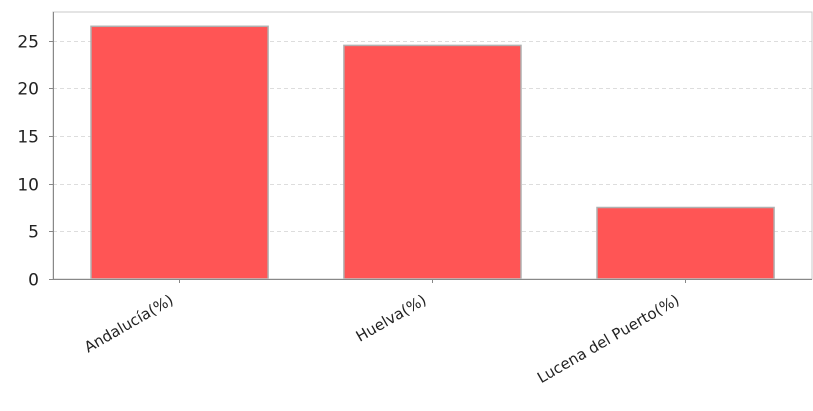 The width and height of the screenshot is (813, 411). What do you see at coordinates (28, 186) in the screenshot?
I see `y-tick-label: 10` at bounding box center [28, 186].